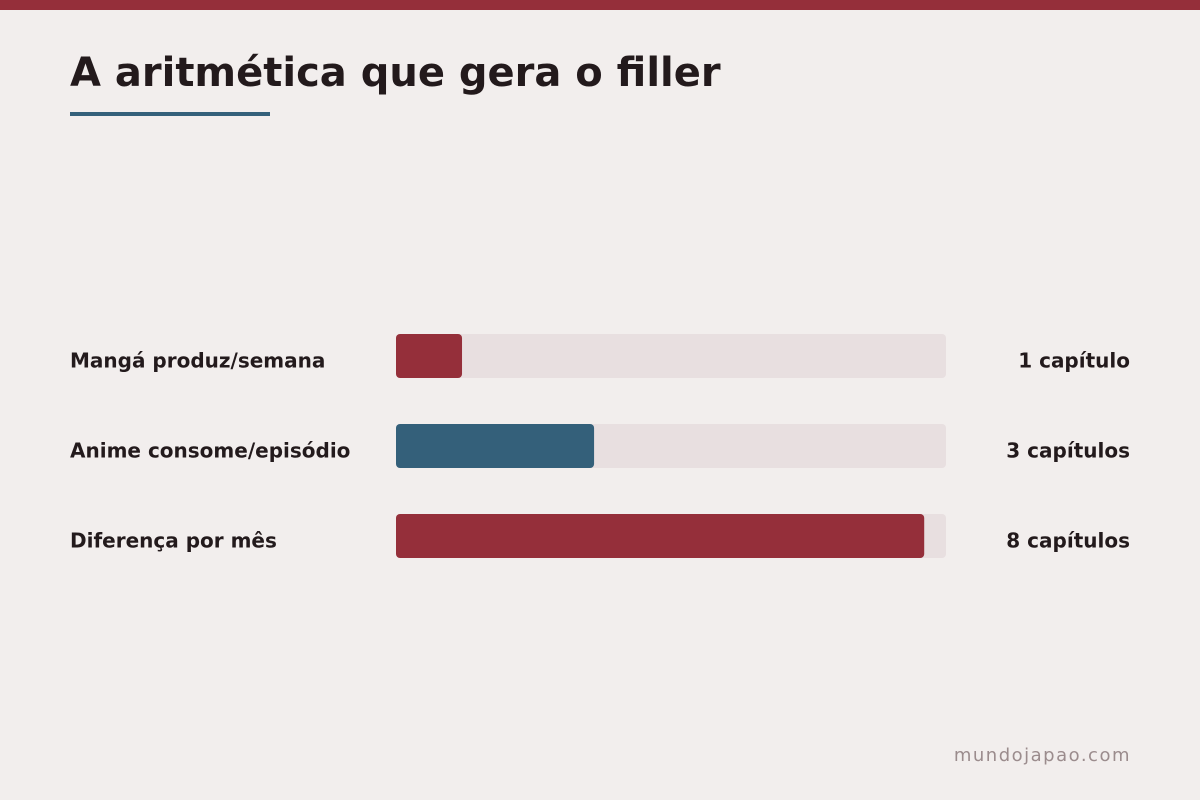 This screenshot has height=800, width=1200. Describe the element at coordinates (173, 541) in the screenshot. I see `category-label: Diferença por mês` at that location.